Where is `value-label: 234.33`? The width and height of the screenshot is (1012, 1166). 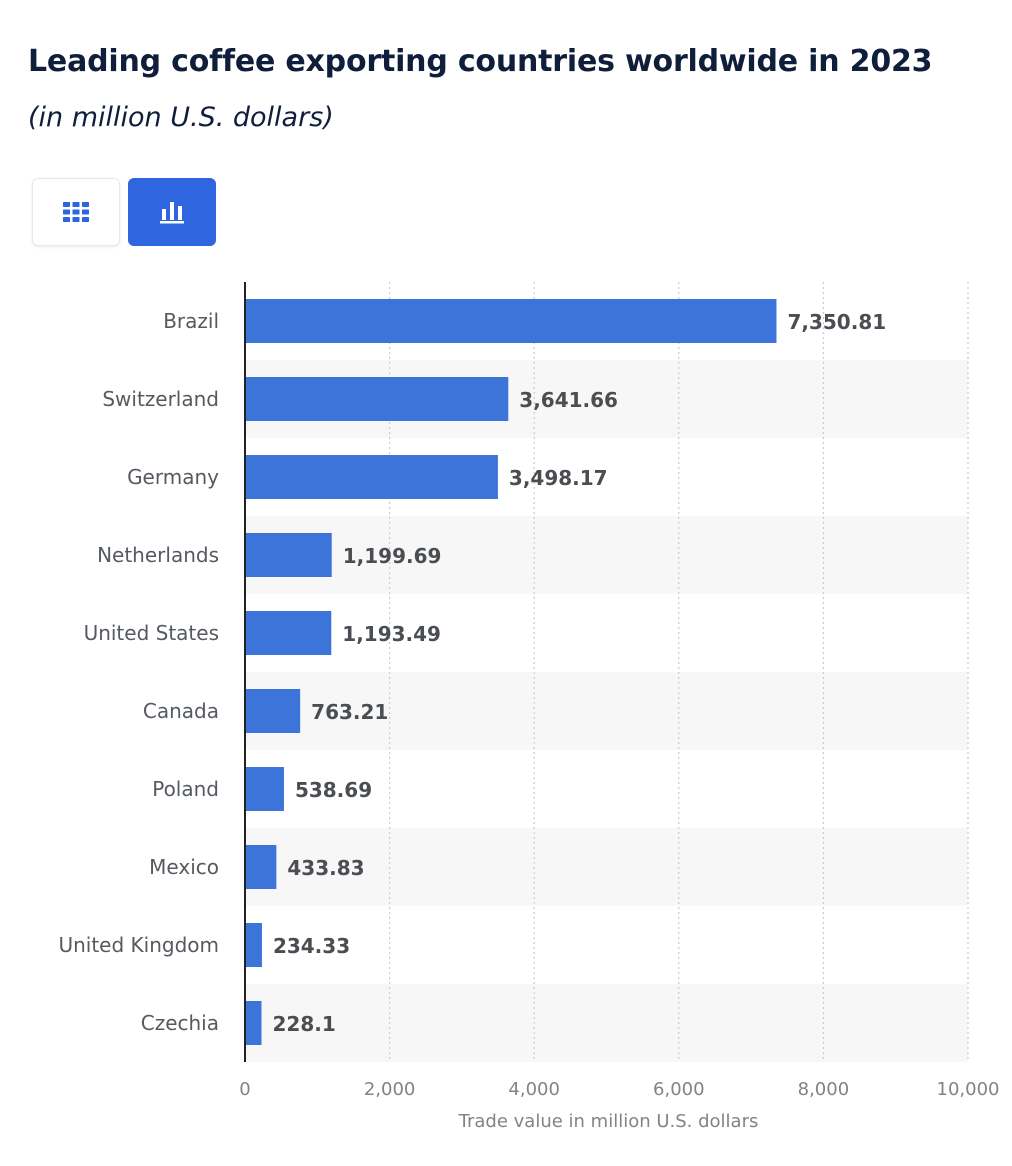
value-label: 234.33 is located at coordinates (311, 946).